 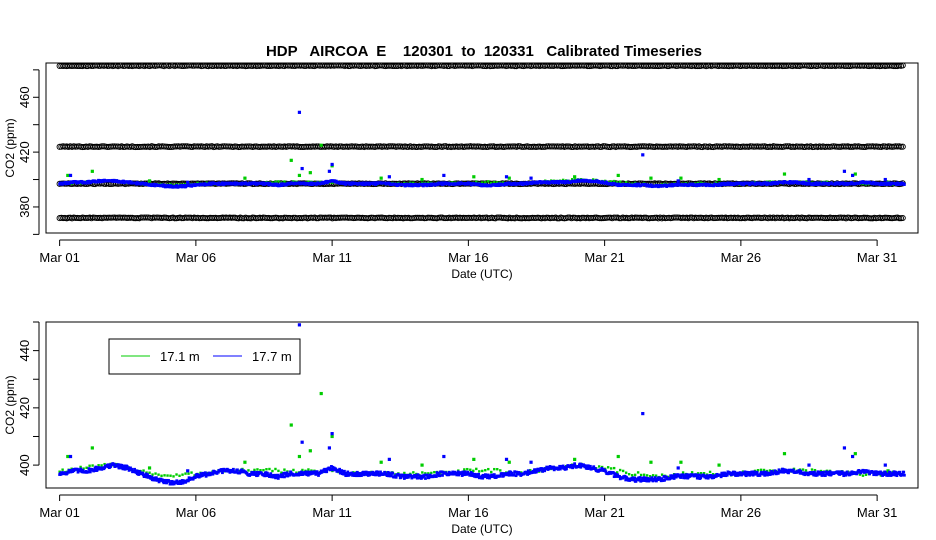 What do you see at coordinates (741, 257) in the screenshot?
I see `x-tick-label: Mar 26` at bounding box center [741, 257].